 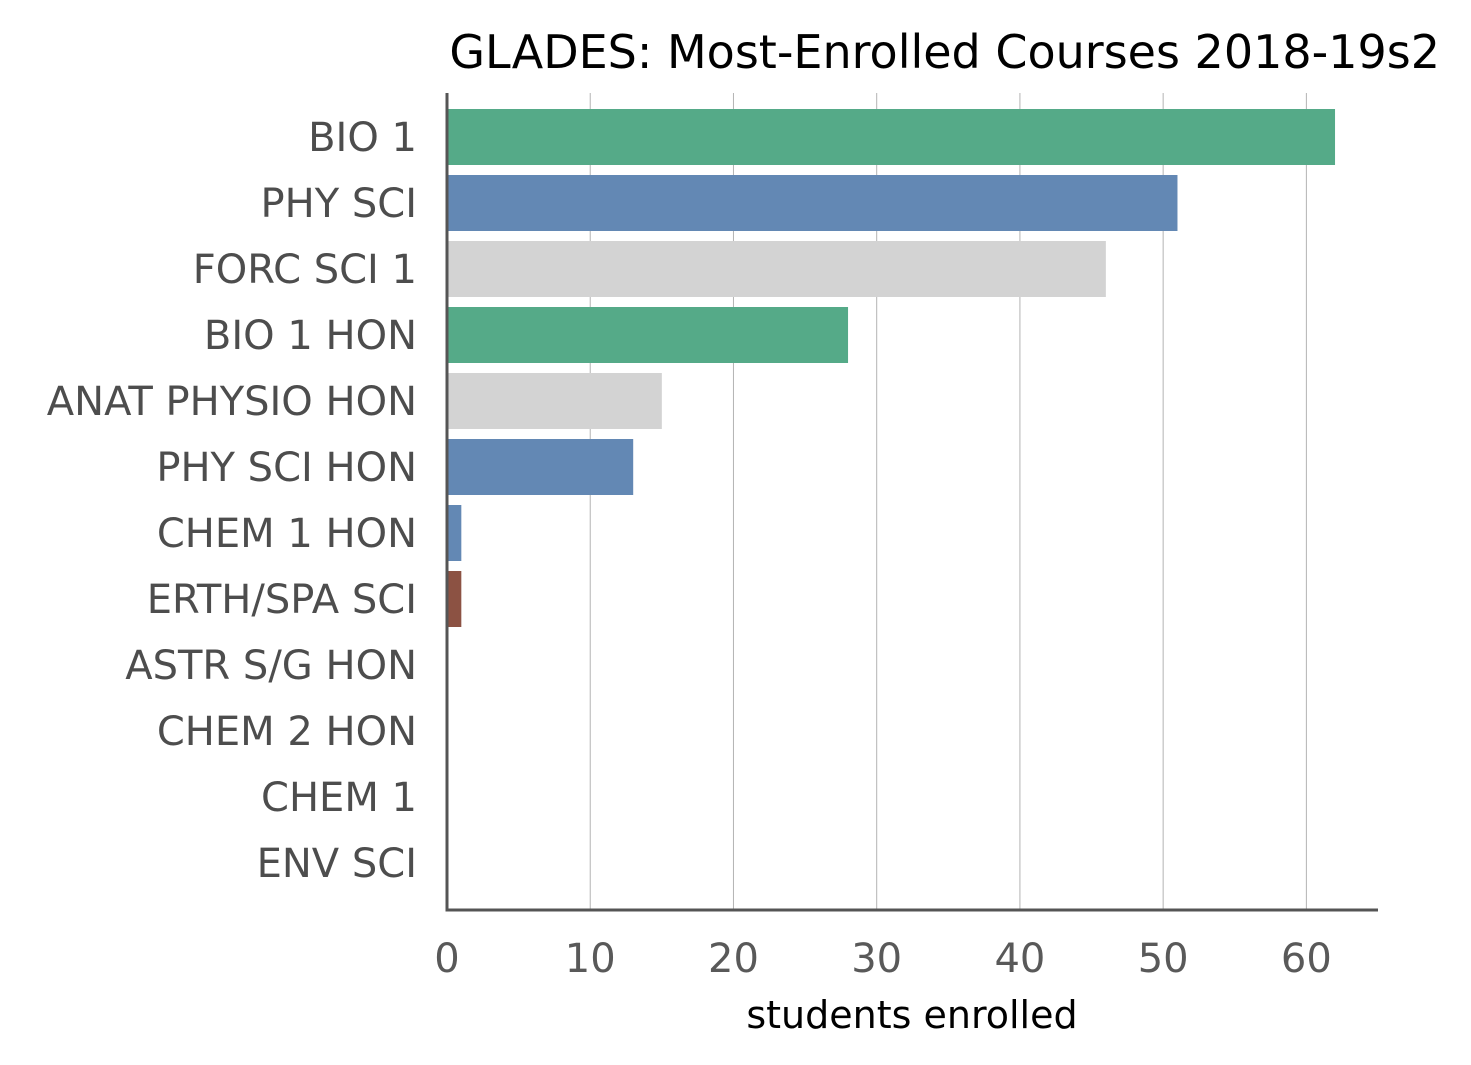 What do you see at coordinates (232, 402) in the screenshot?
I see `category-label: ANAT PHYSIO HON` at bounding box center [232, 402].